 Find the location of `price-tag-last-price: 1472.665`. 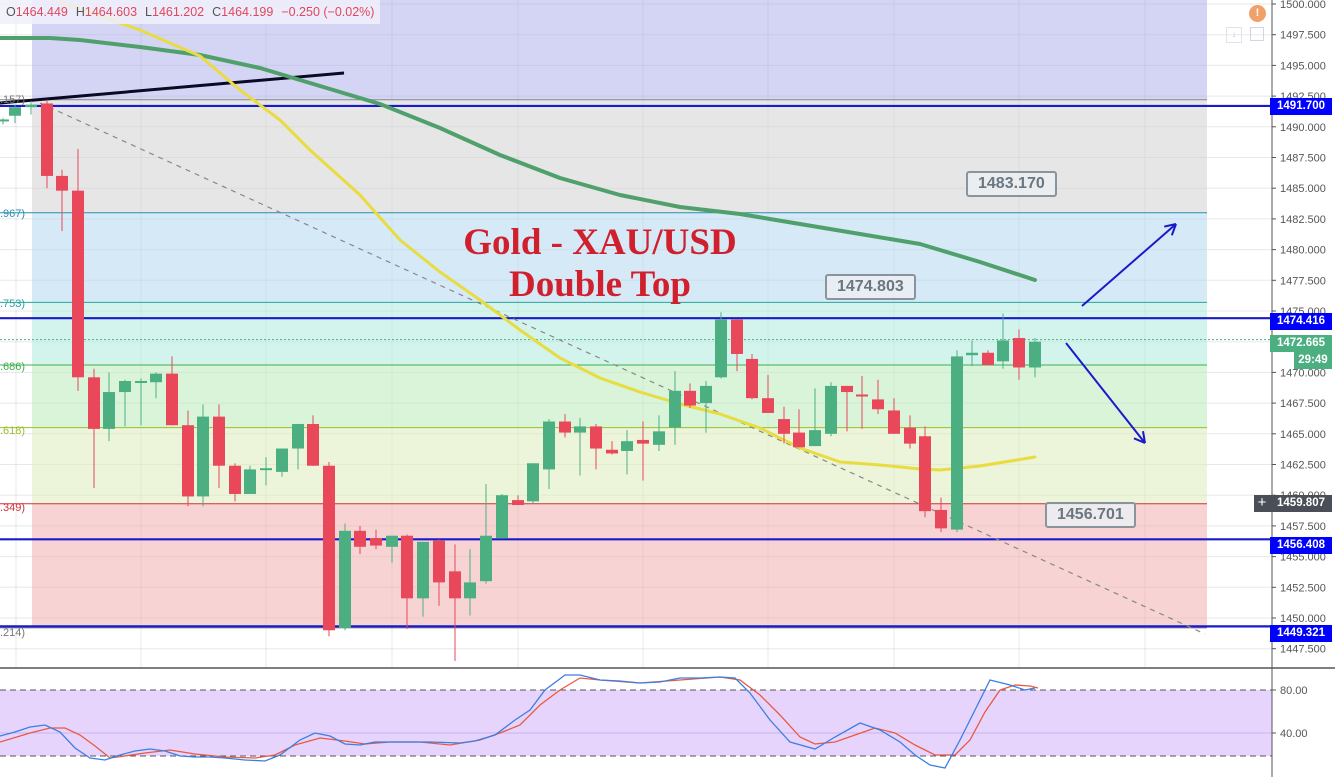

price-tag-last-price: 1472.665 is located at coordinates (1301, 343).